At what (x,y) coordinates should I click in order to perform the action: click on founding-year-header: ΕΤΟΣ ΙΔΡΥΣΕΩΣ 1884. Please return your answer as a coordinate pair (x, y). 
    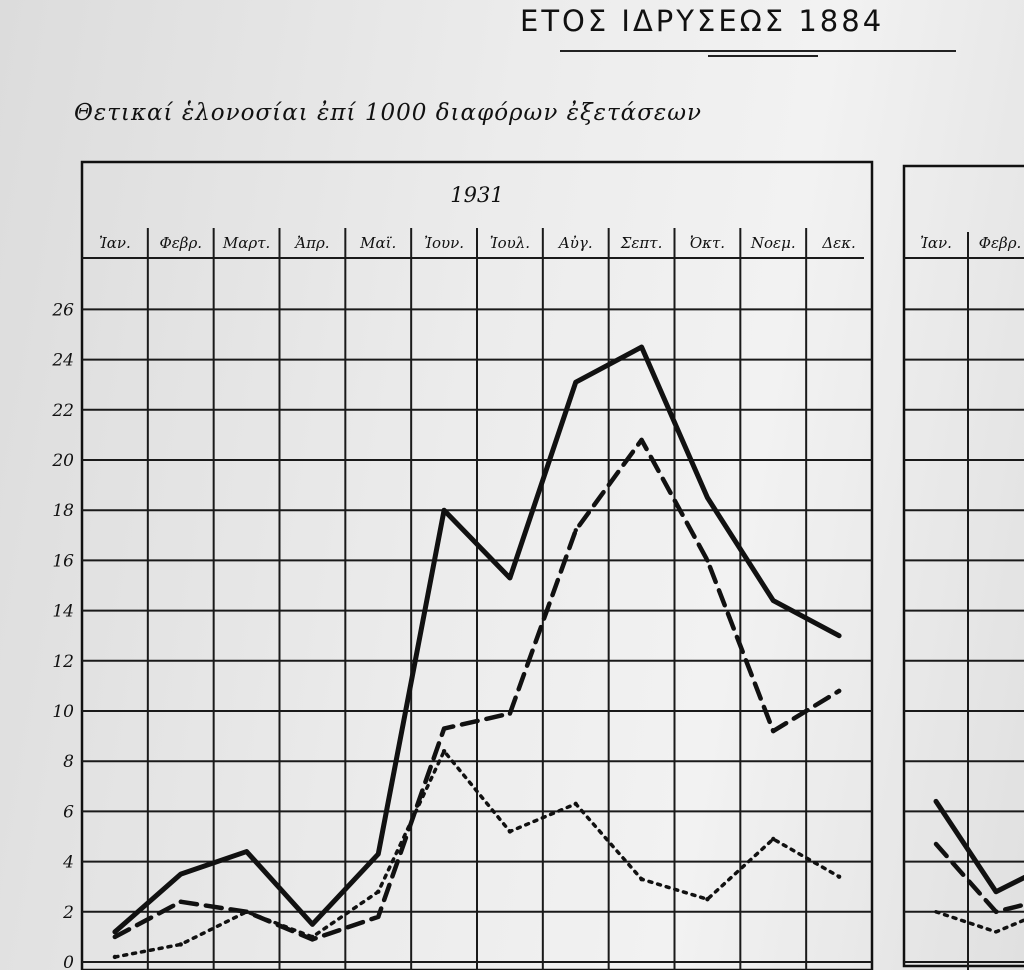
    Looking at the image, I should click on (702, 21).